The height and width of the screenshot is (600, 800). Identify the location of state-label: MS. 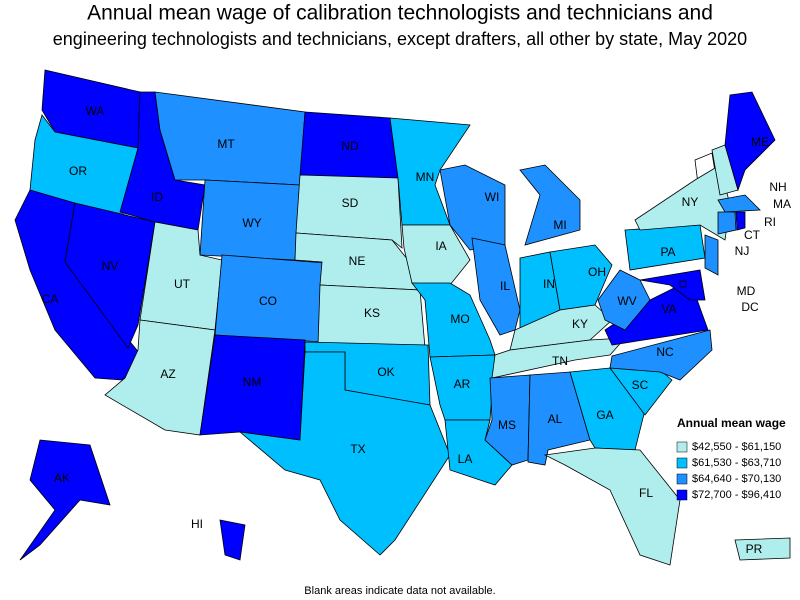
(507, 425).